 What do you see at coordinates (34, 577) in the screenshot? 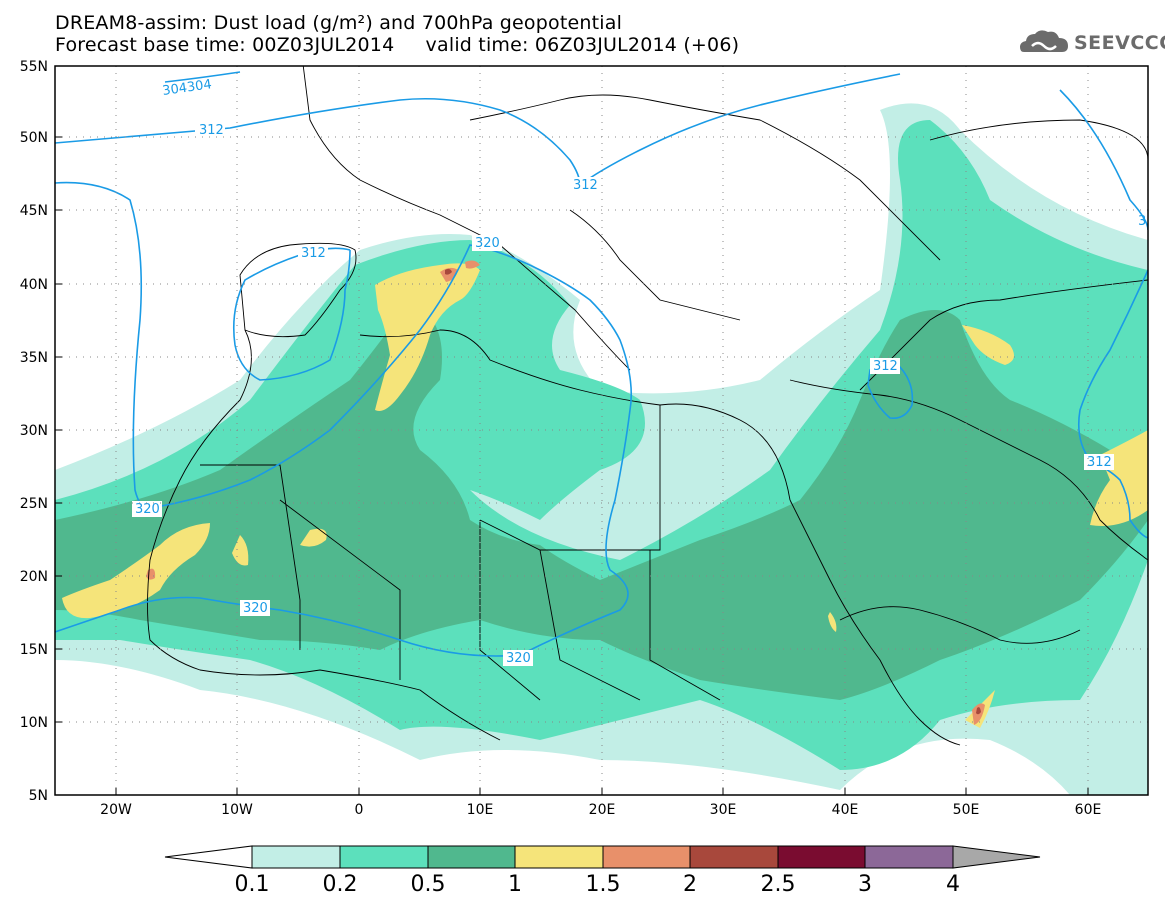
I see `lat-label: 20N` at bounding box center [34, 577].